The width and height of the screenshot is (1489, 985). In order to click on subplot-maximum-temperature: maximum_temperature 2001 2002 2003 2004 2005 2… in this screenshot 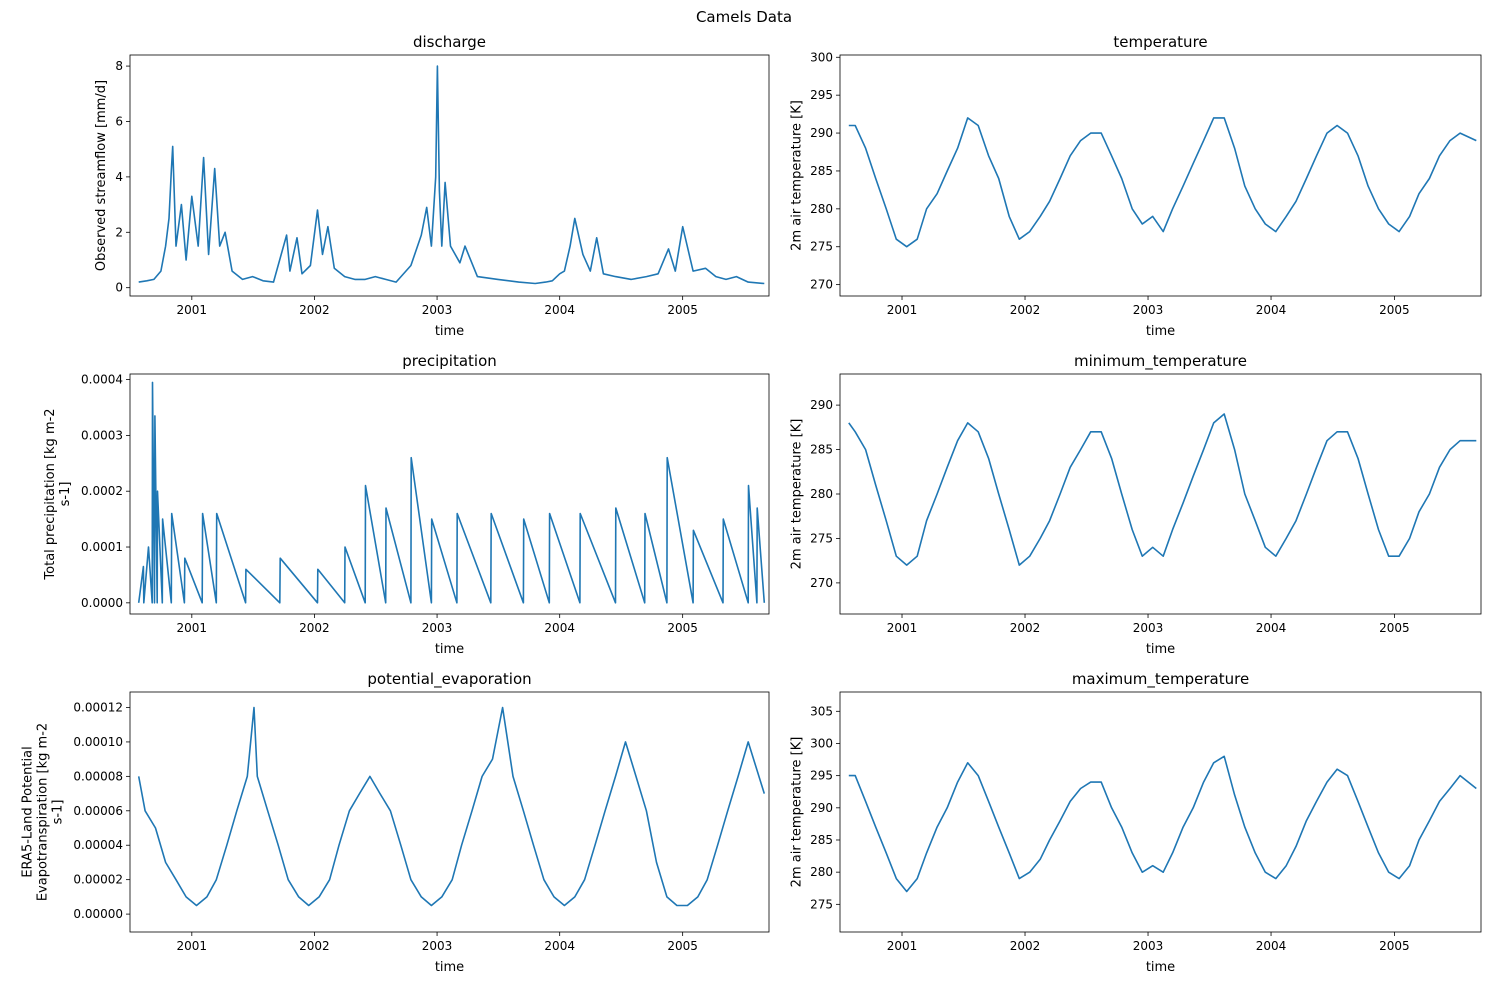, I will do `click(1135, 822)`.